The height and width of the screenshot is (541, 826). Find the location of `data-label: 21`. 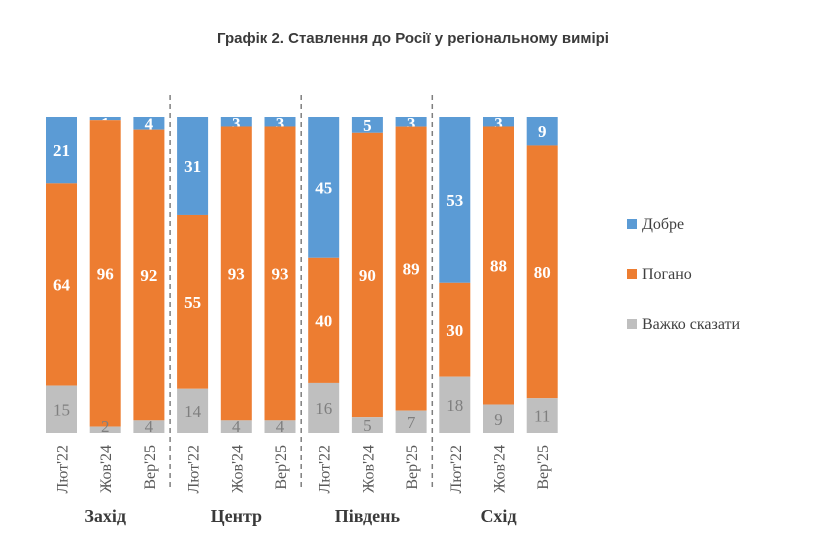

data-label: 21 is located at coordinates (61, 150).